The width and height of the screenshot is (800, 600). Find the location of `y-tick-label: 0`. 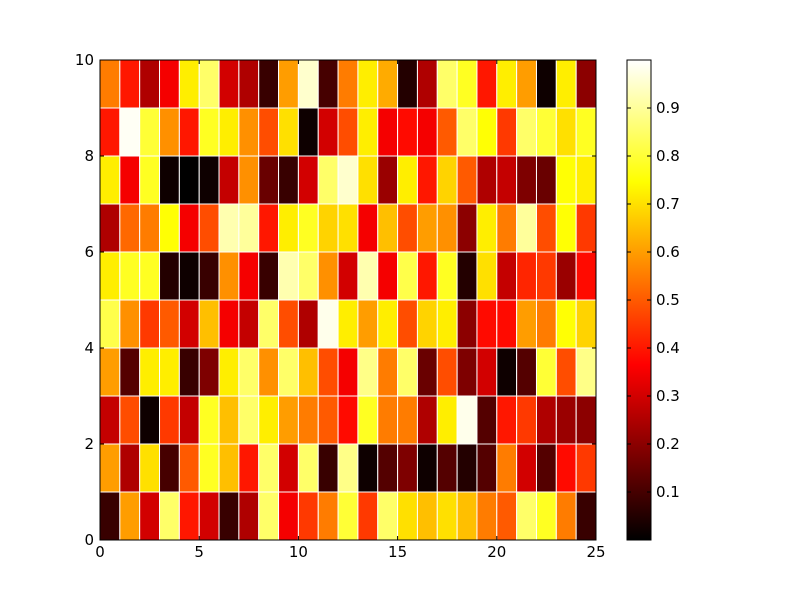

y-tick-label: 0 is located at coordinates (89, 540).